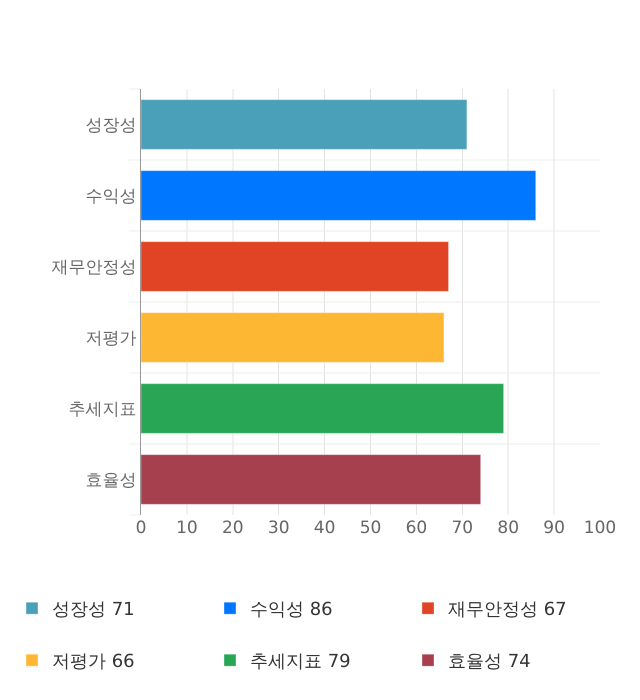 This screenshot has height=700, width=640. I want to click on x-tick-label: 20, so click(233, 528).